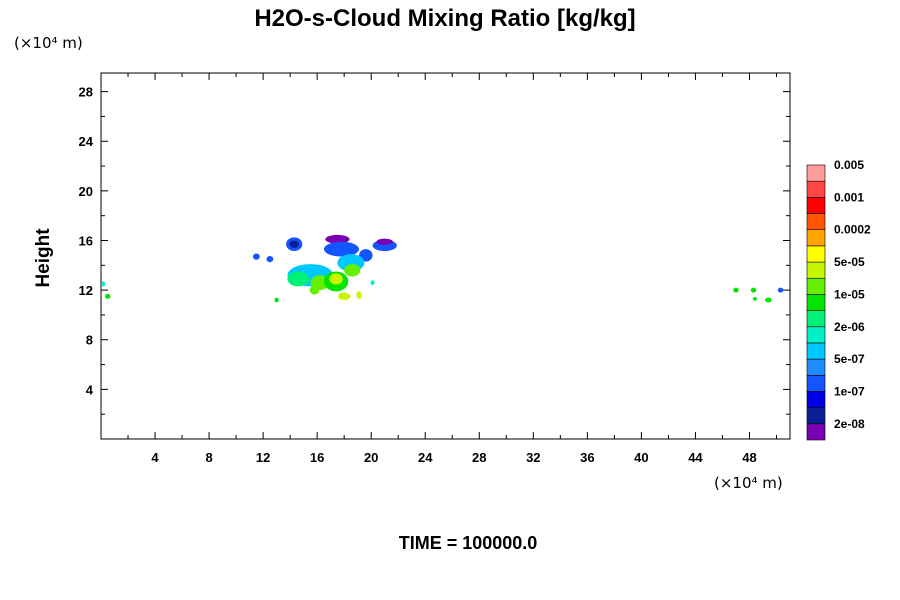 The width and height of the screenshot is (900, 600). Describe the element at coordinates (48, 43) in the screenshot. I see `y-unit-label: (×10⁴ m)` at that location.